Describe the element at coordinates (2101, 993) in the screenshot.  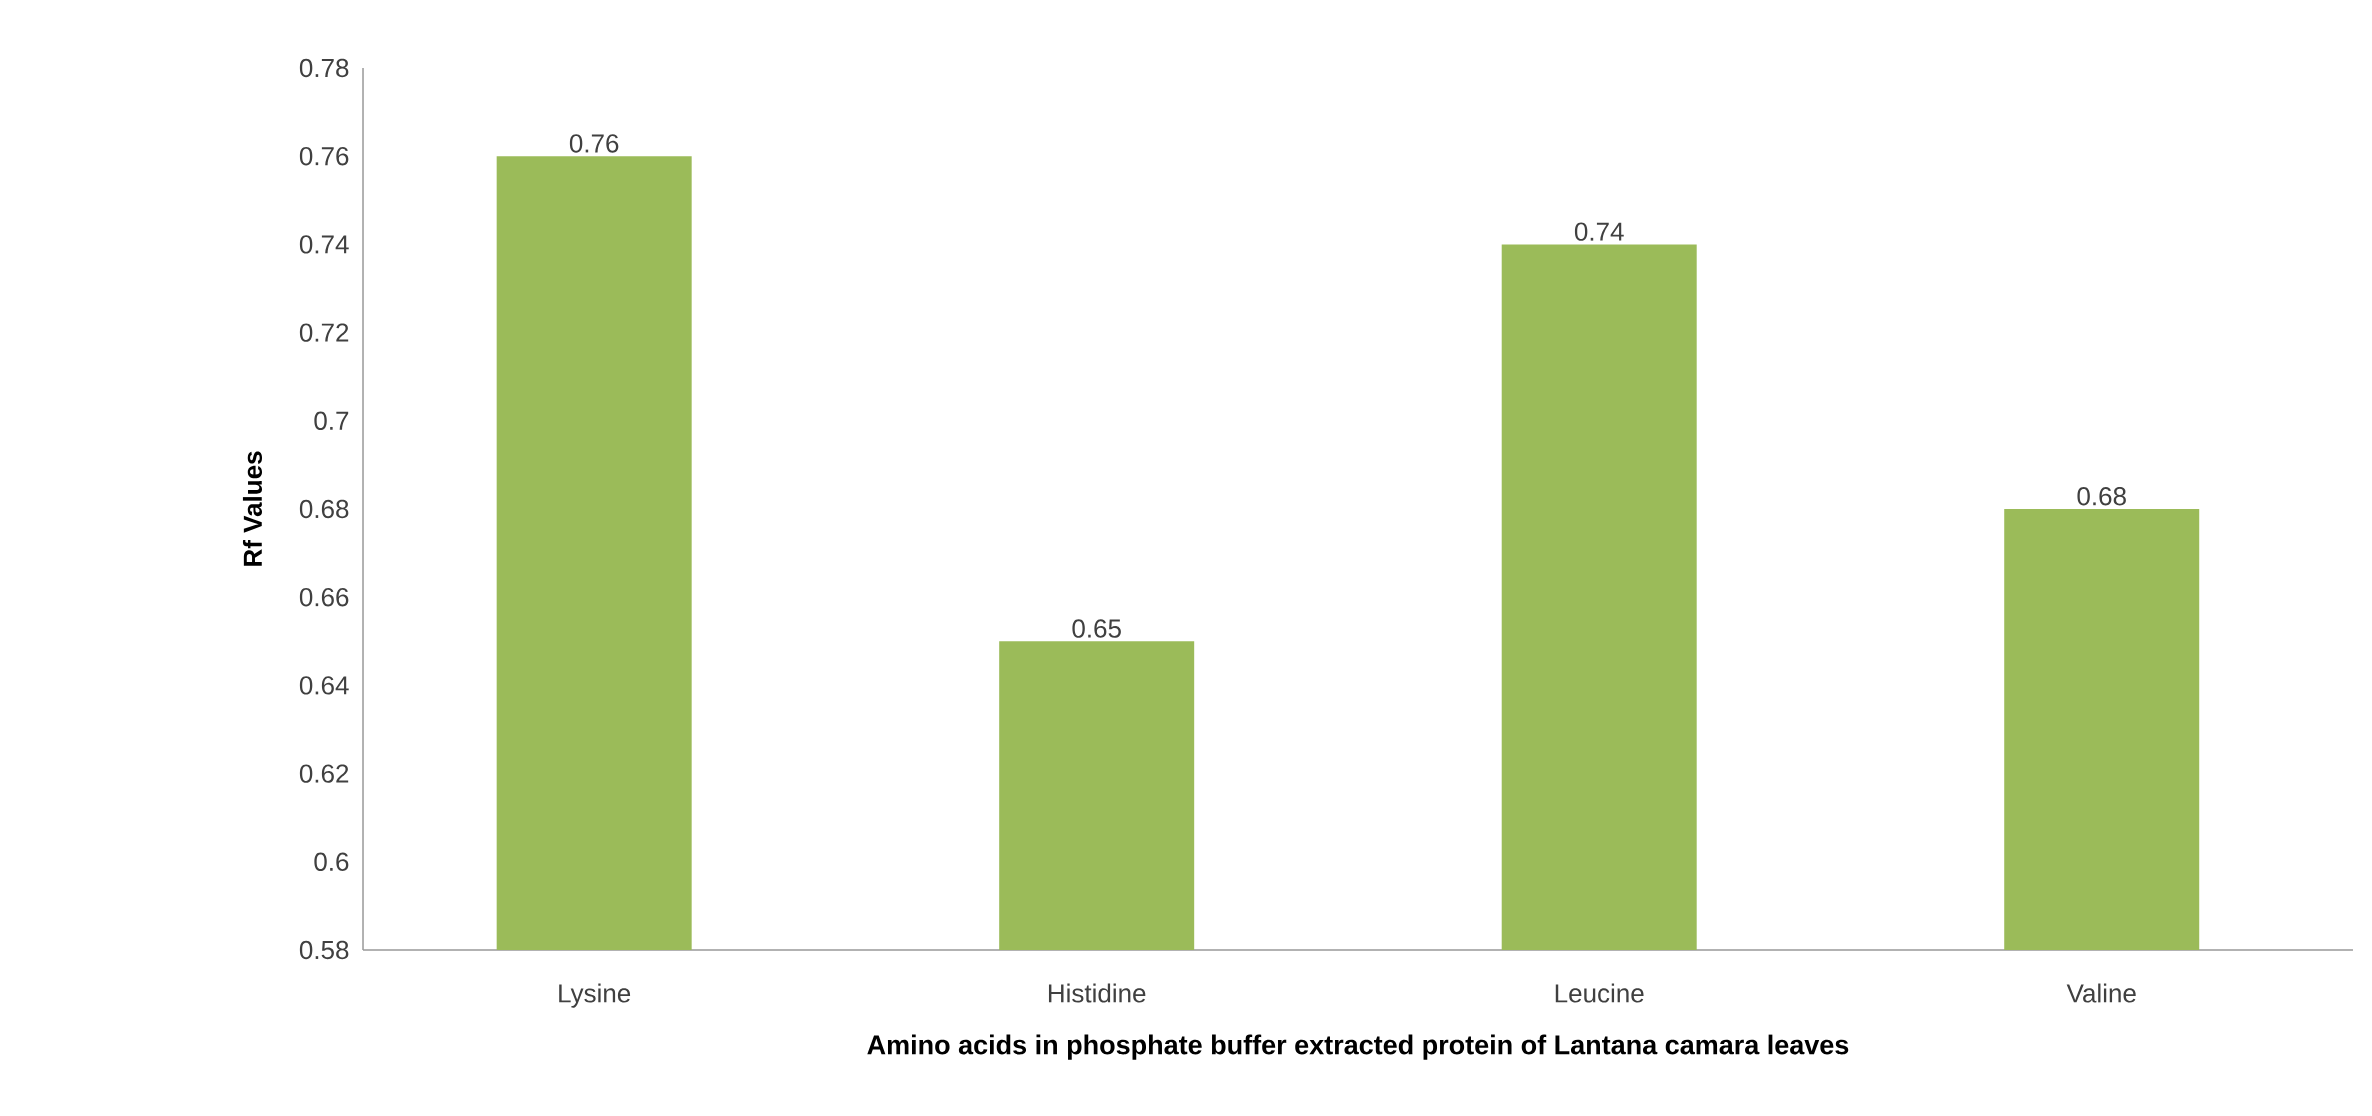
I see `x-tick-label: Valine` at that location.